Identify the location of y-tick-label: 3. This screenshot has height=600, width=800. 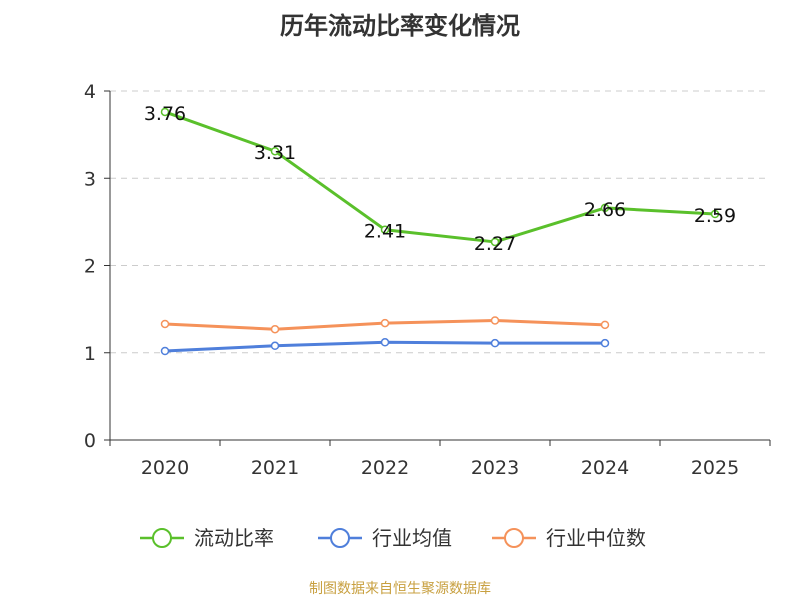
(90, 179).